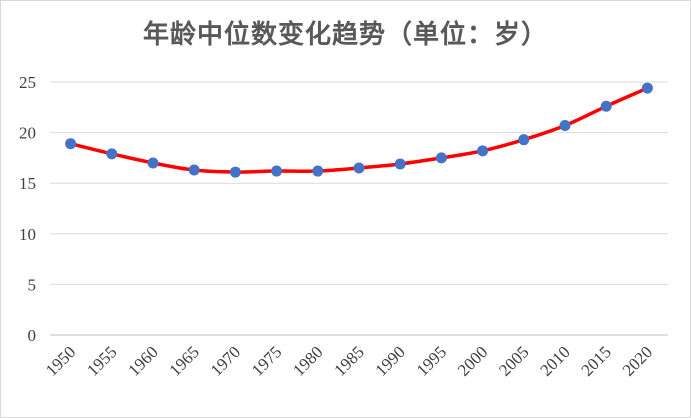  I want to click on data-point-2005, so click(524, 140).